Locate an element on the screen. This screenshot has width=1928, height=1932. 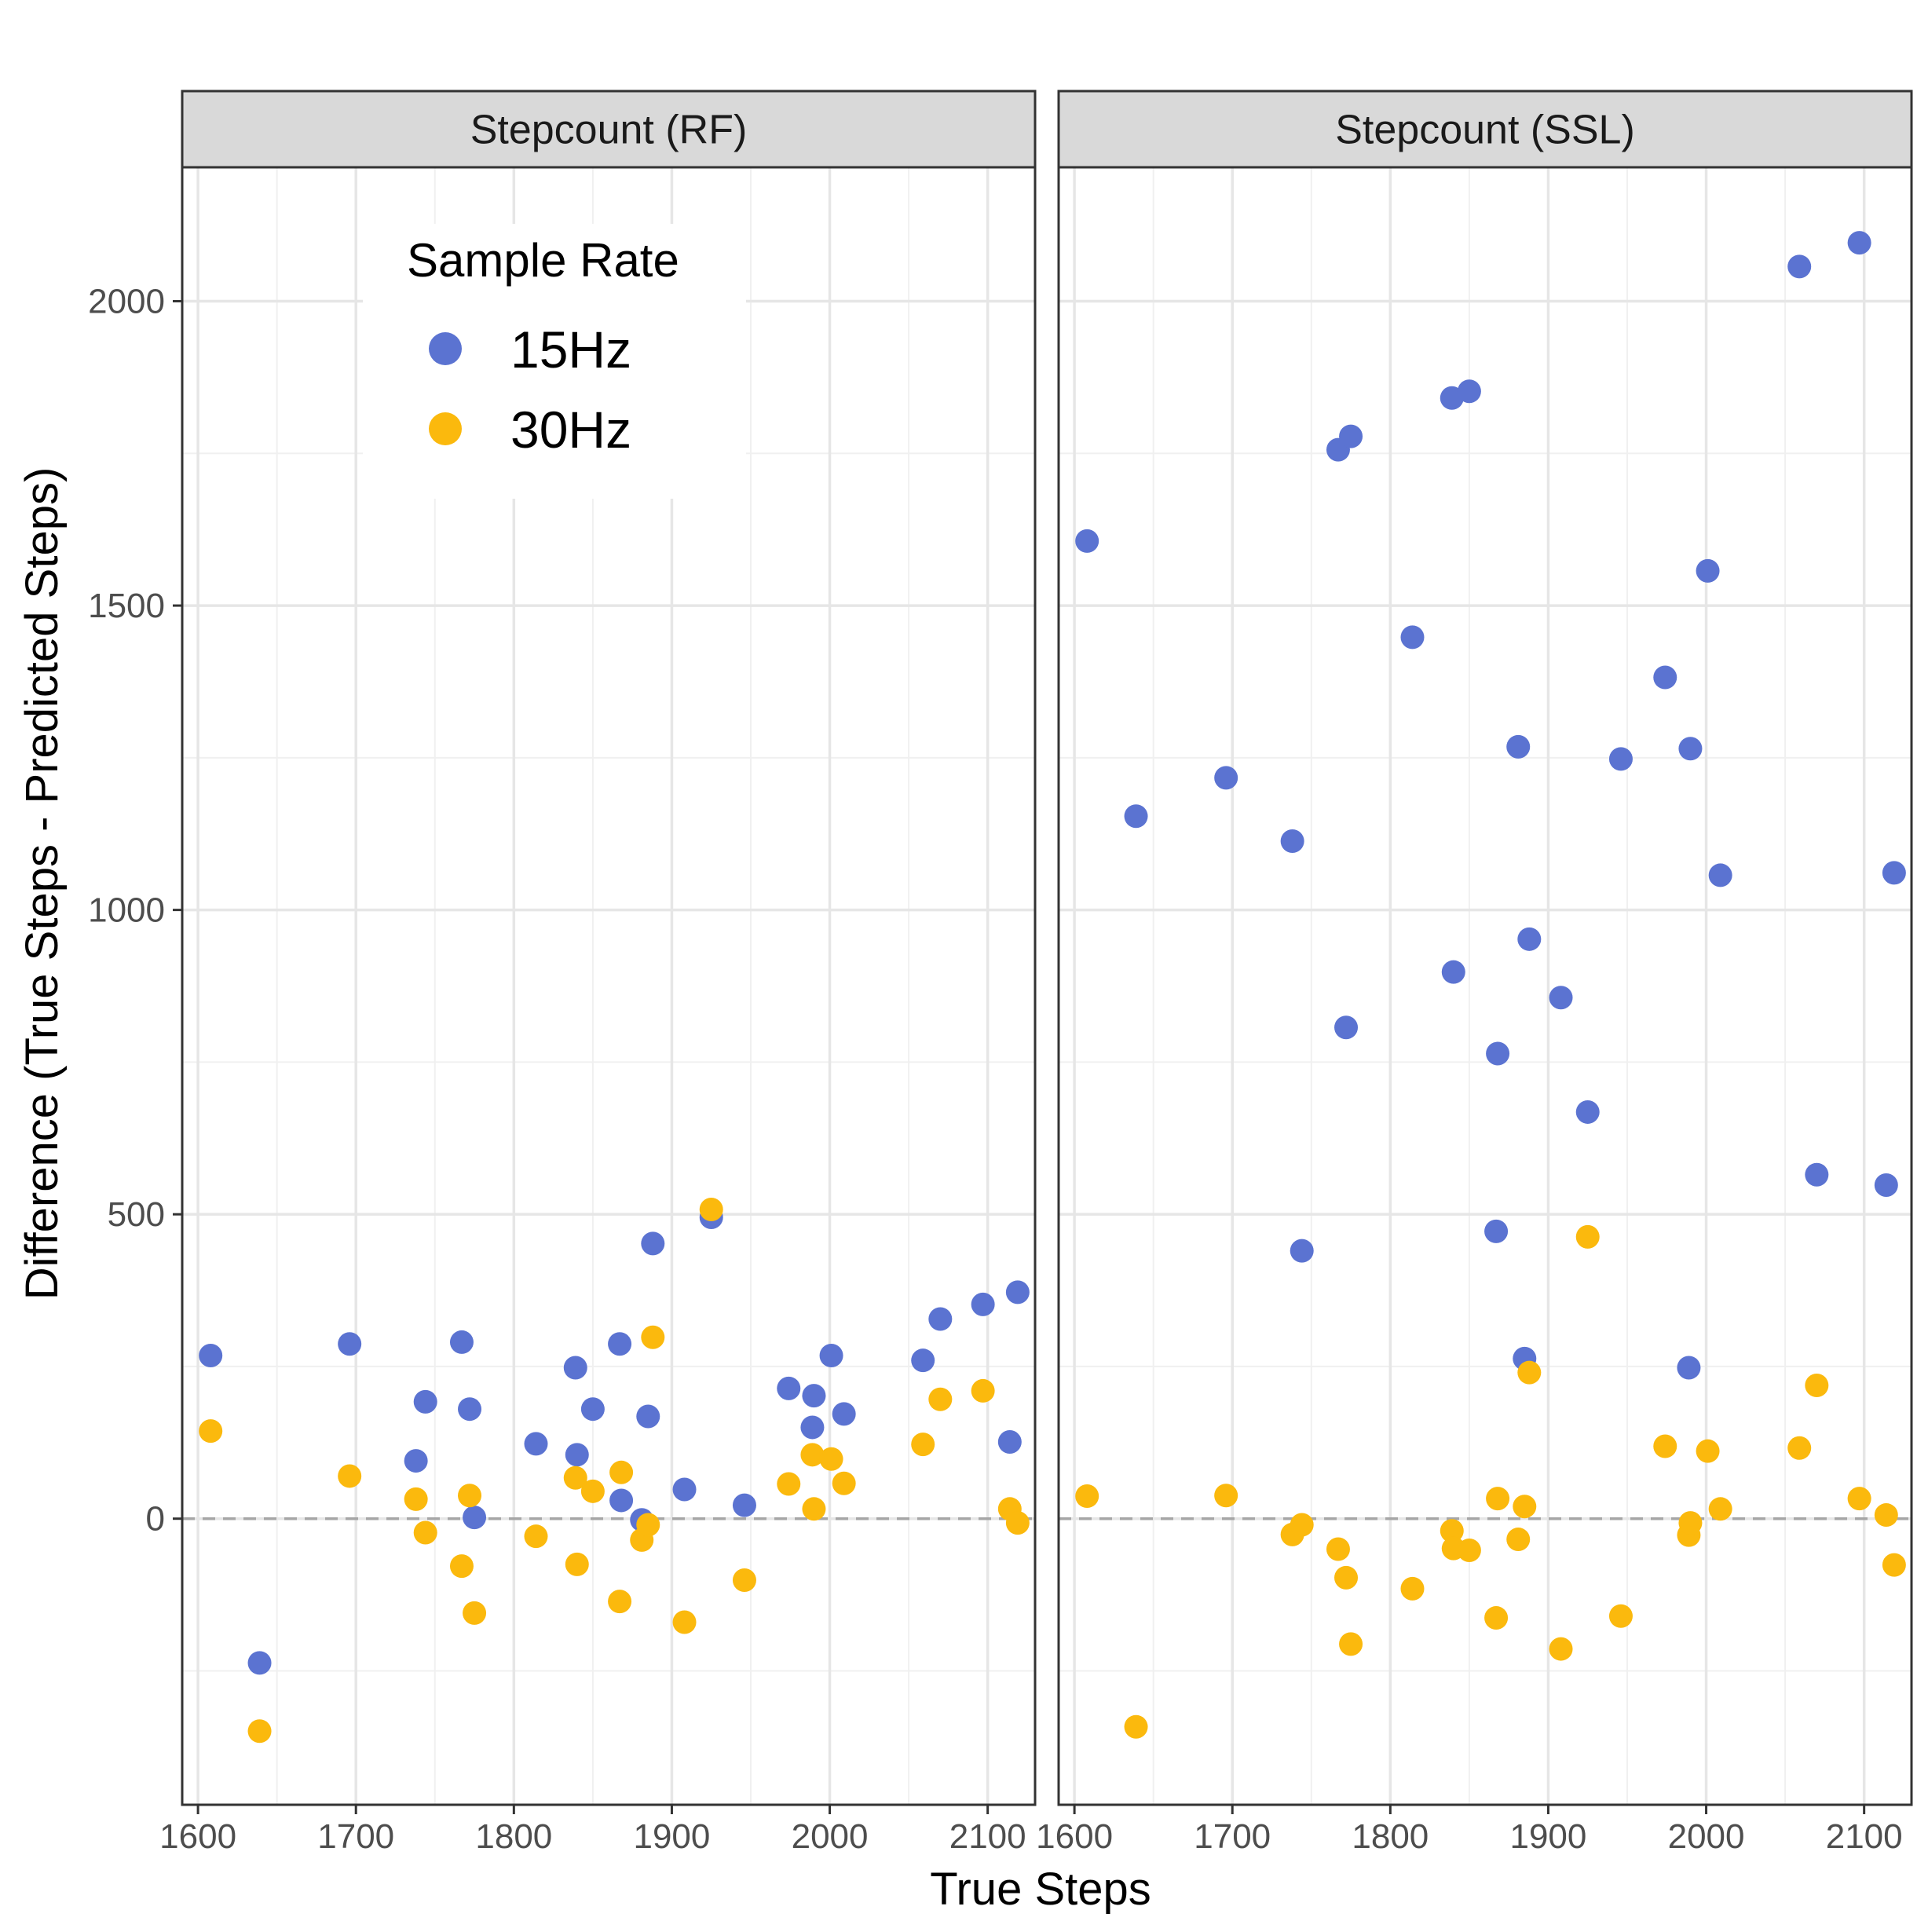
y-tick-label: 500 is located at coordinates (136, 1215).